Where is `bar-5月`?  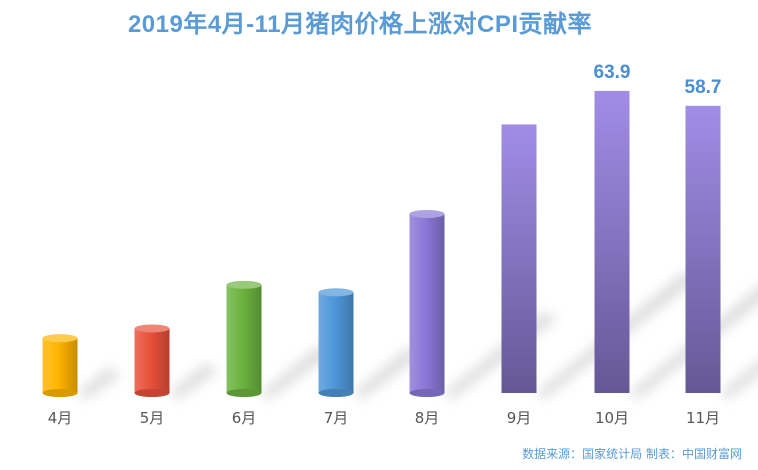
bar-5月 is located at coordinates (152, 360).